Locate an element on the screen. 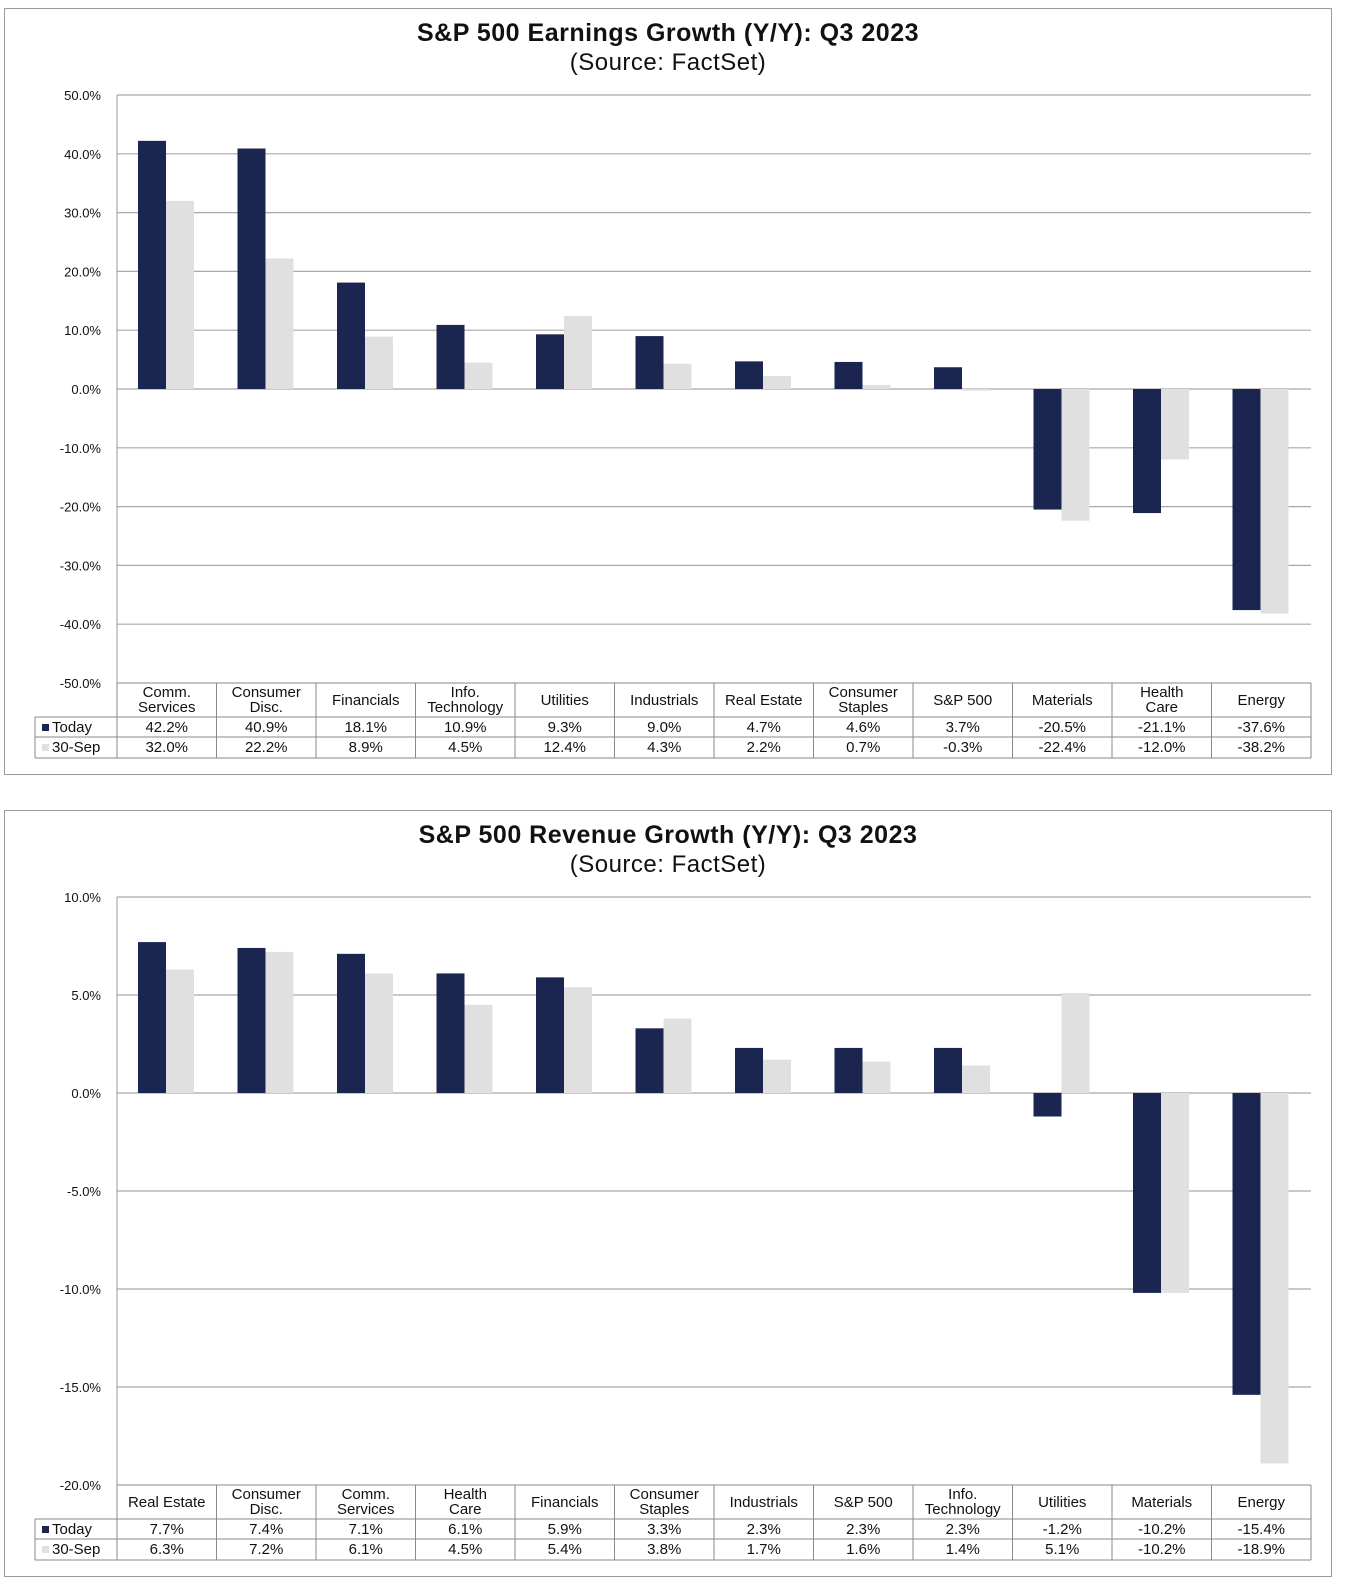 The image size is (1356, 1586). y-tick-label: 50.0% is located at coordinates (82, 95).